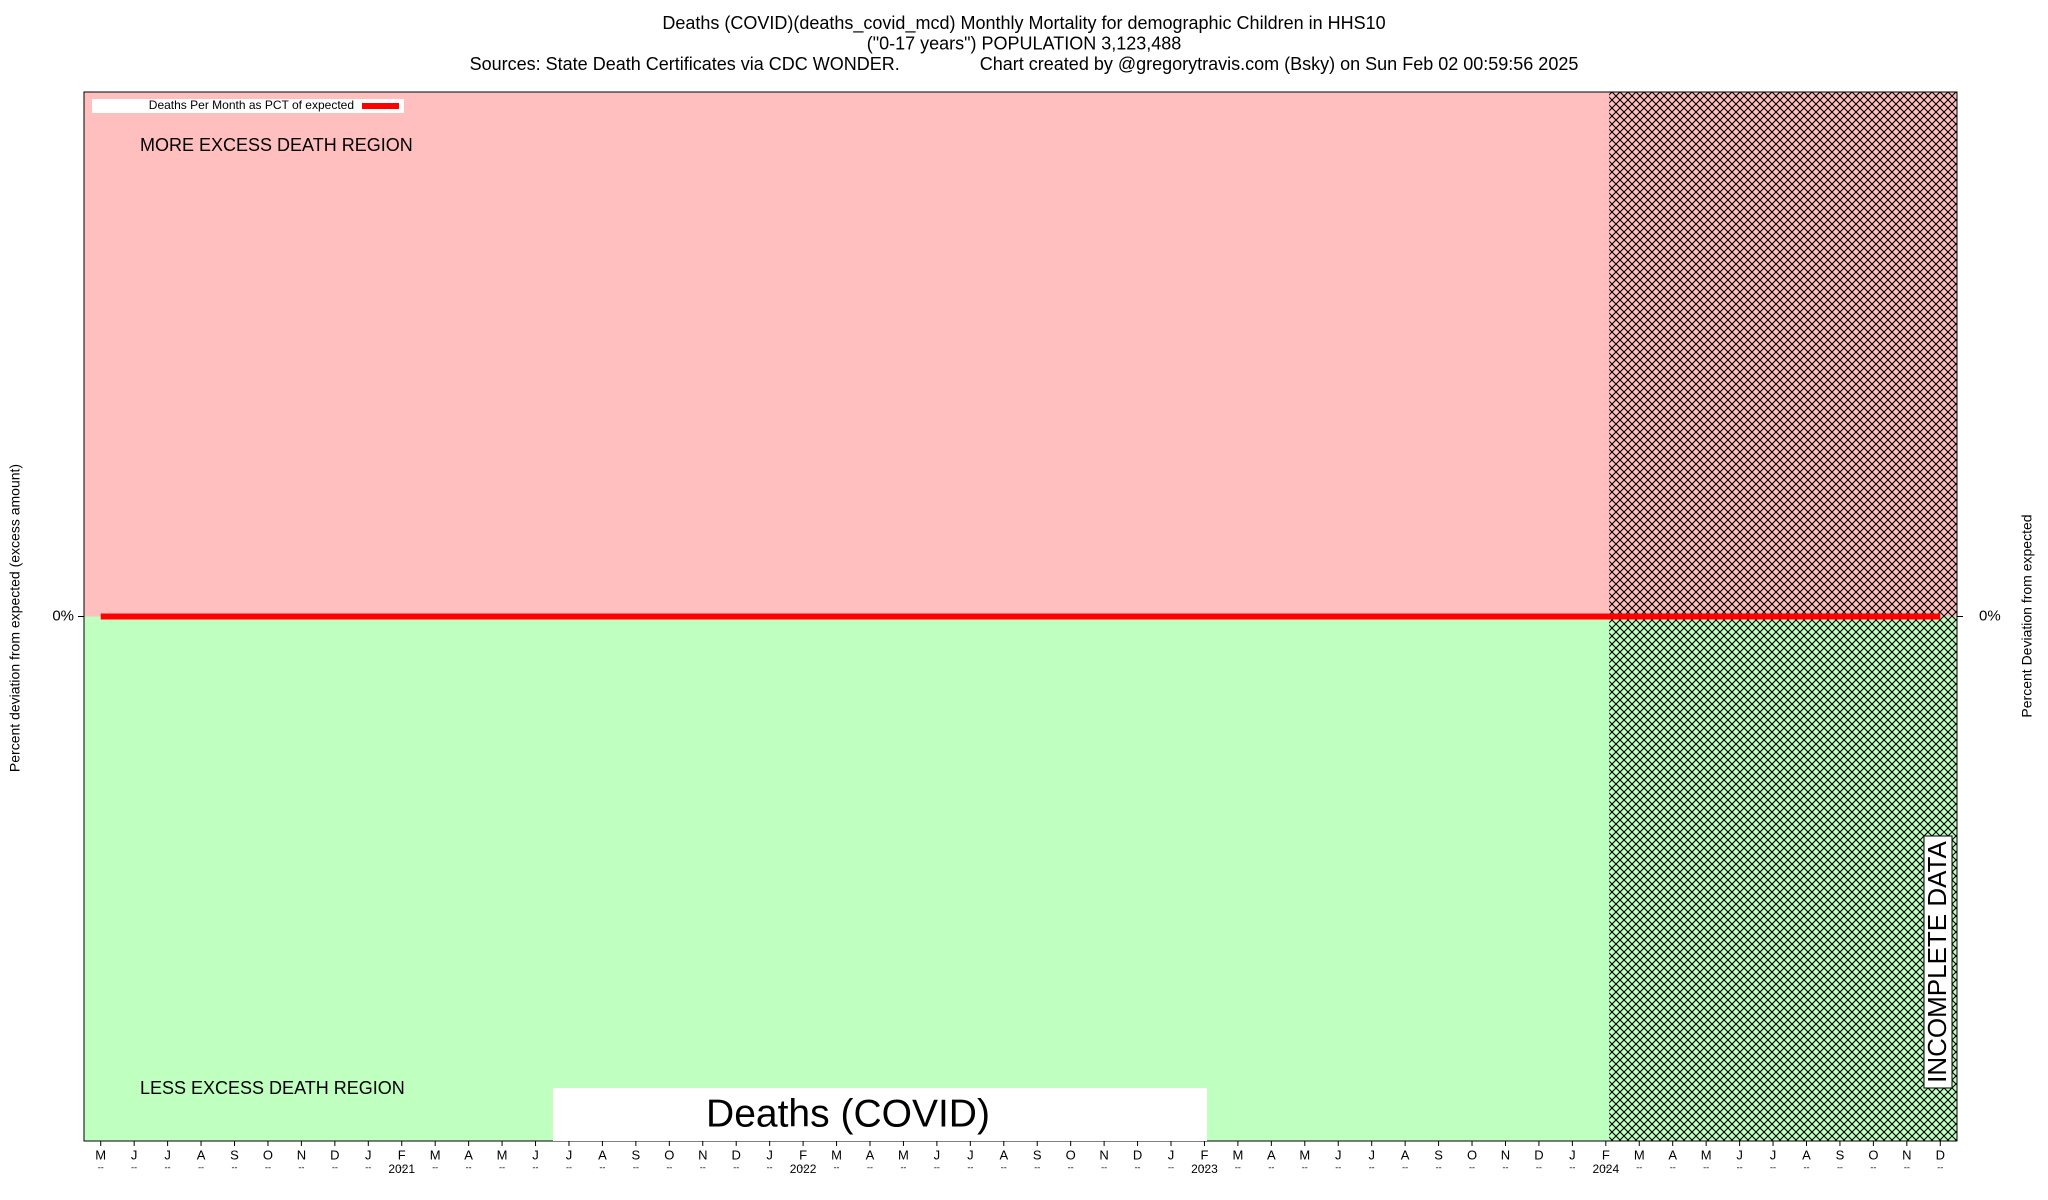  I want to click on x-year-label: 2022, so click(803, 1169).